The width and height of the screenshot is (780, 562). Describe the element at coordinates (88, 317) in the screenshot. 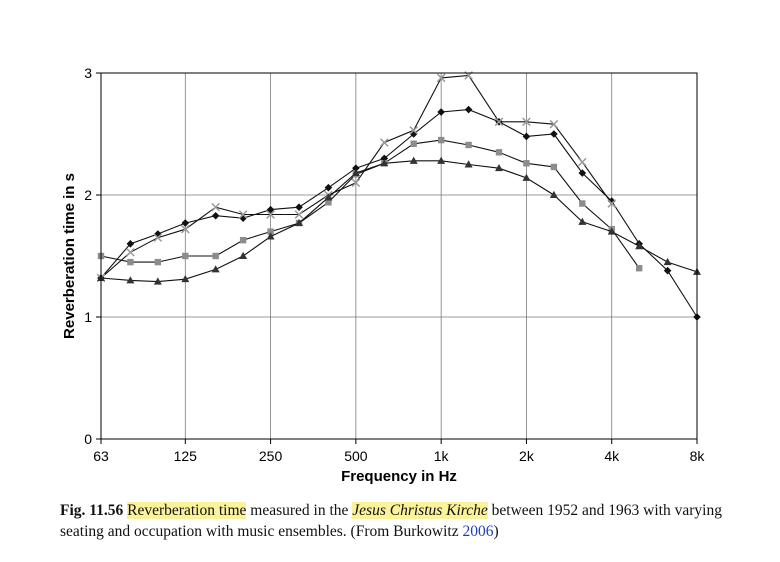

I see `y-tick-label: 1` at that location.